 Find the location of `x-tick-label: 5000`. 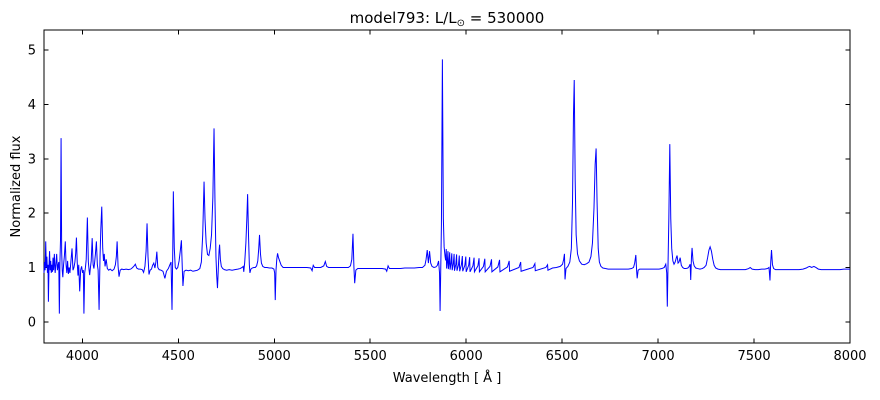

x-tick-label: 5000 is located at coordinates (274, 356).